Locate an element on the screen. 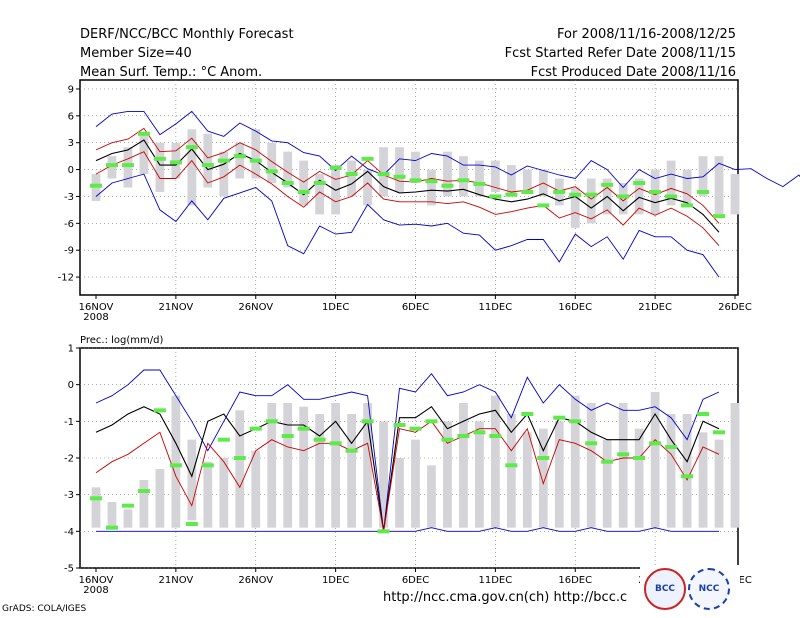 The height and width of the screenshot is (618, 800). produced-date: Fcst Produced Date 2008/11/16 is located at coordinates (633, 72).